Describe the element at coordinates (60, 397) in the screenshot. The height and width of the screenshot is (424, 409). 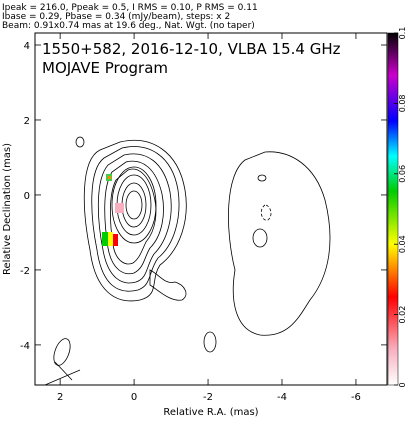
I see `x-tick-label: 2` at that location.